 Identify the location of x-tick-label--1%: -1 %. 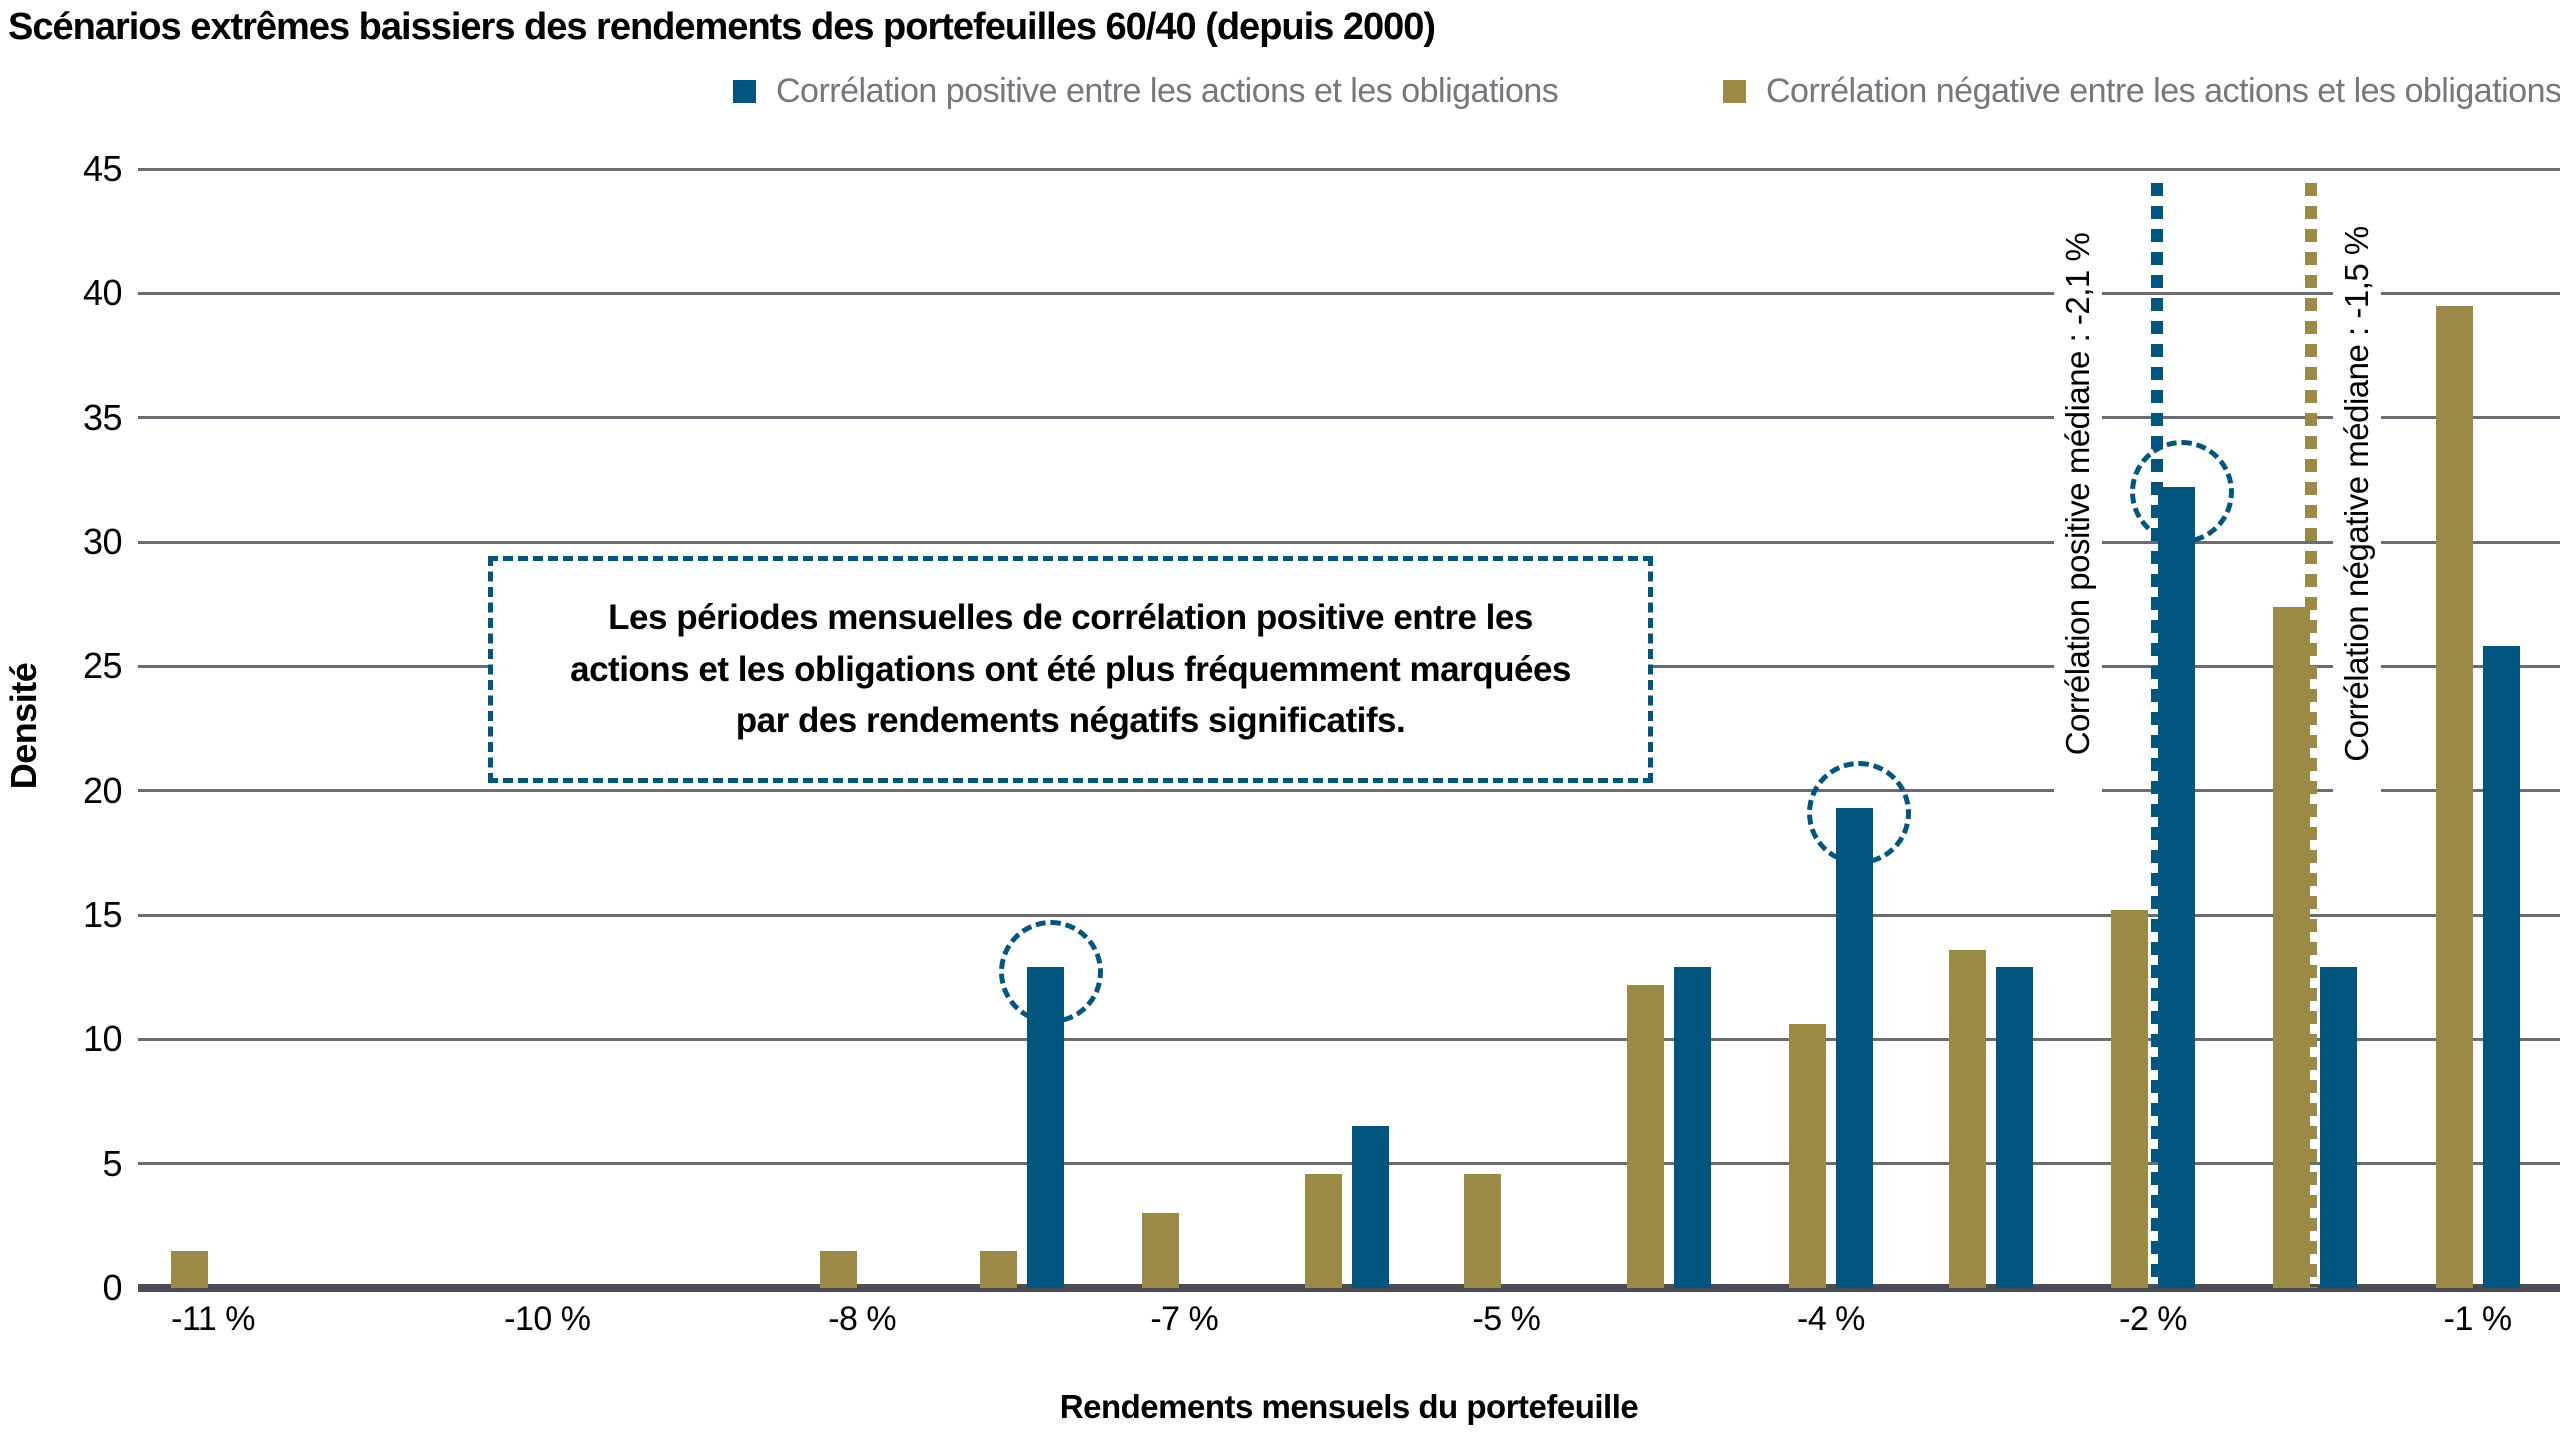
(2477, 1319).